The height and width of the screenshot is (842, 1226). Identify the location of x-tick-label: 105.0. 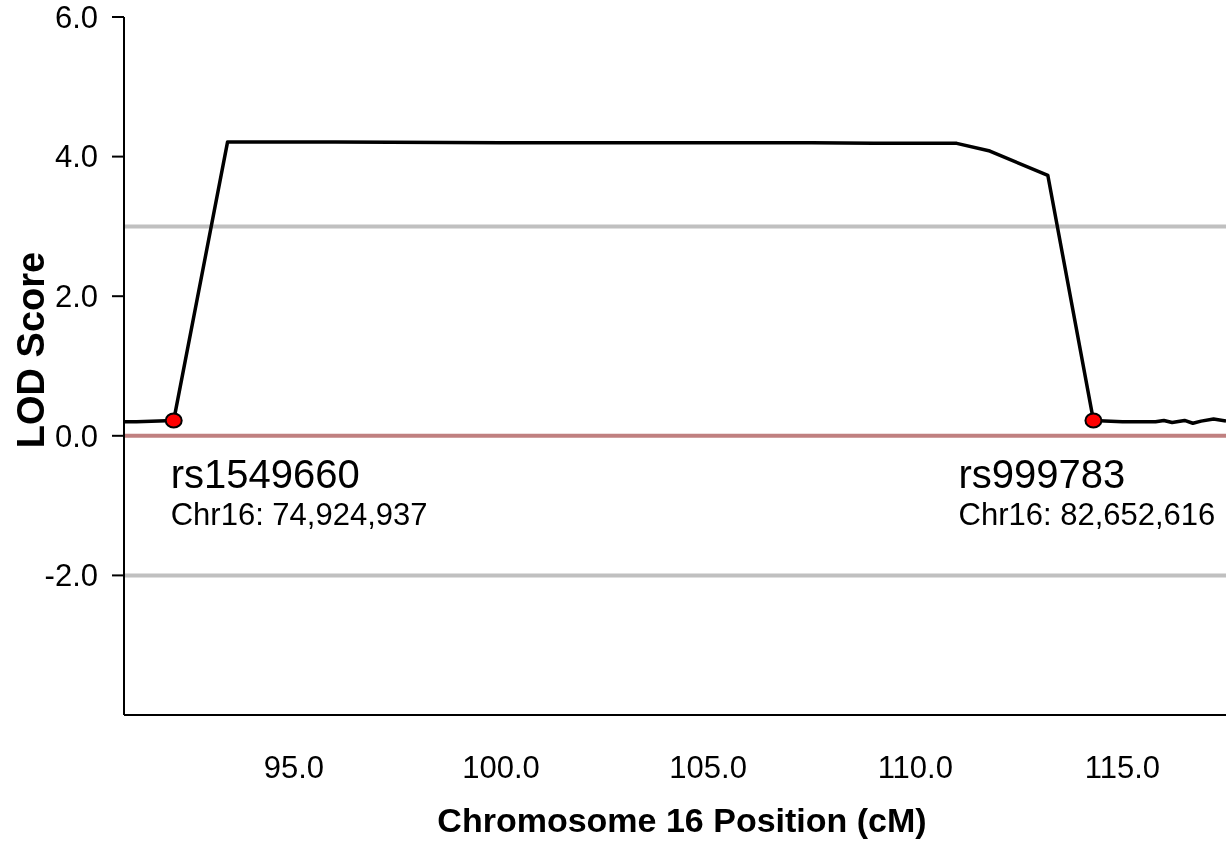
(708, 767).